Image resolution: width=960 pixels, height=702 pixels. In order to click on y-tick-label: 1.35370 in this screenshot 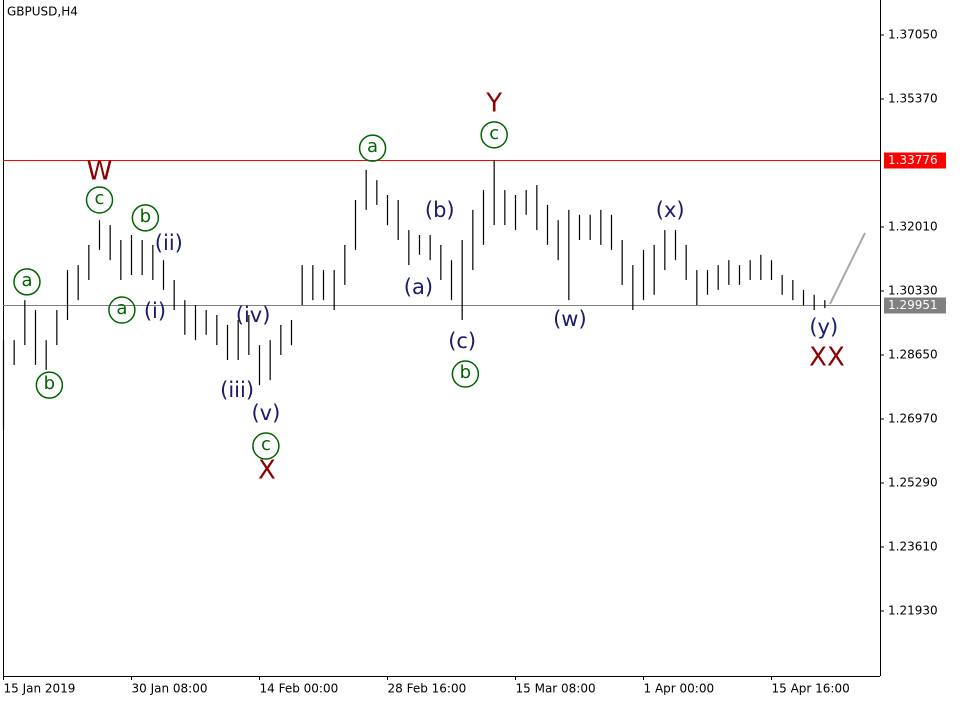, I will do `click(913, 99)`.